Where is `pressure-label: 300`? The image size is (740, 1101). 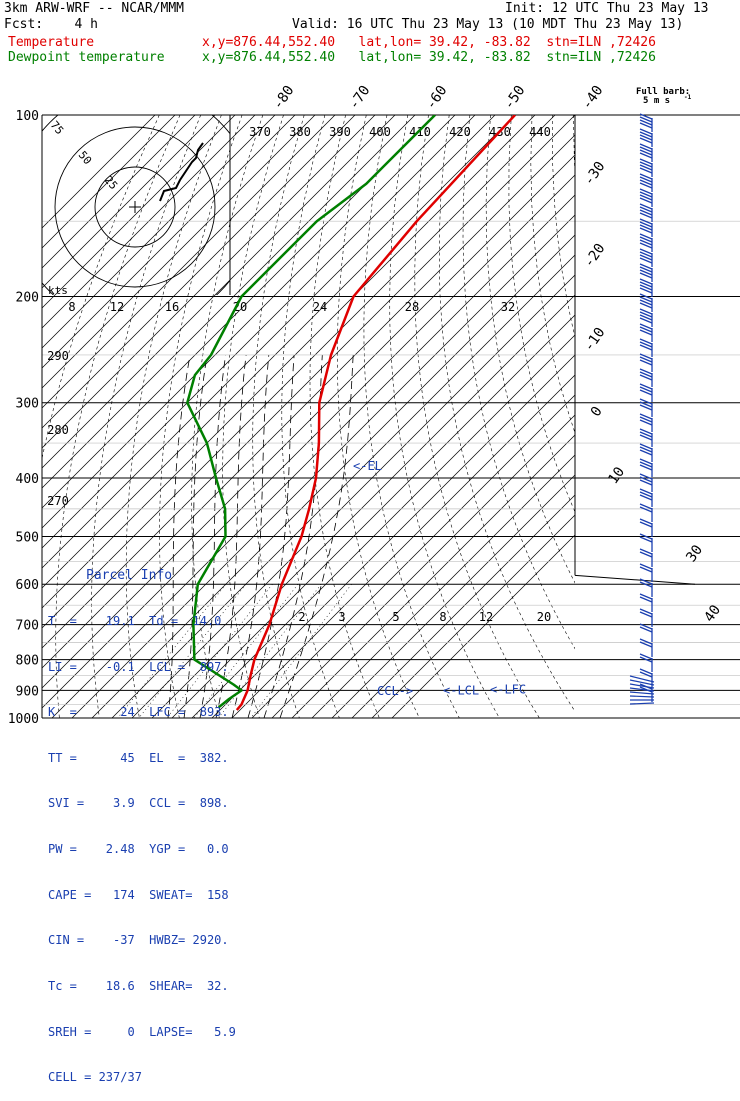 pressure-label: 300 is located at coordinates (27, 404).